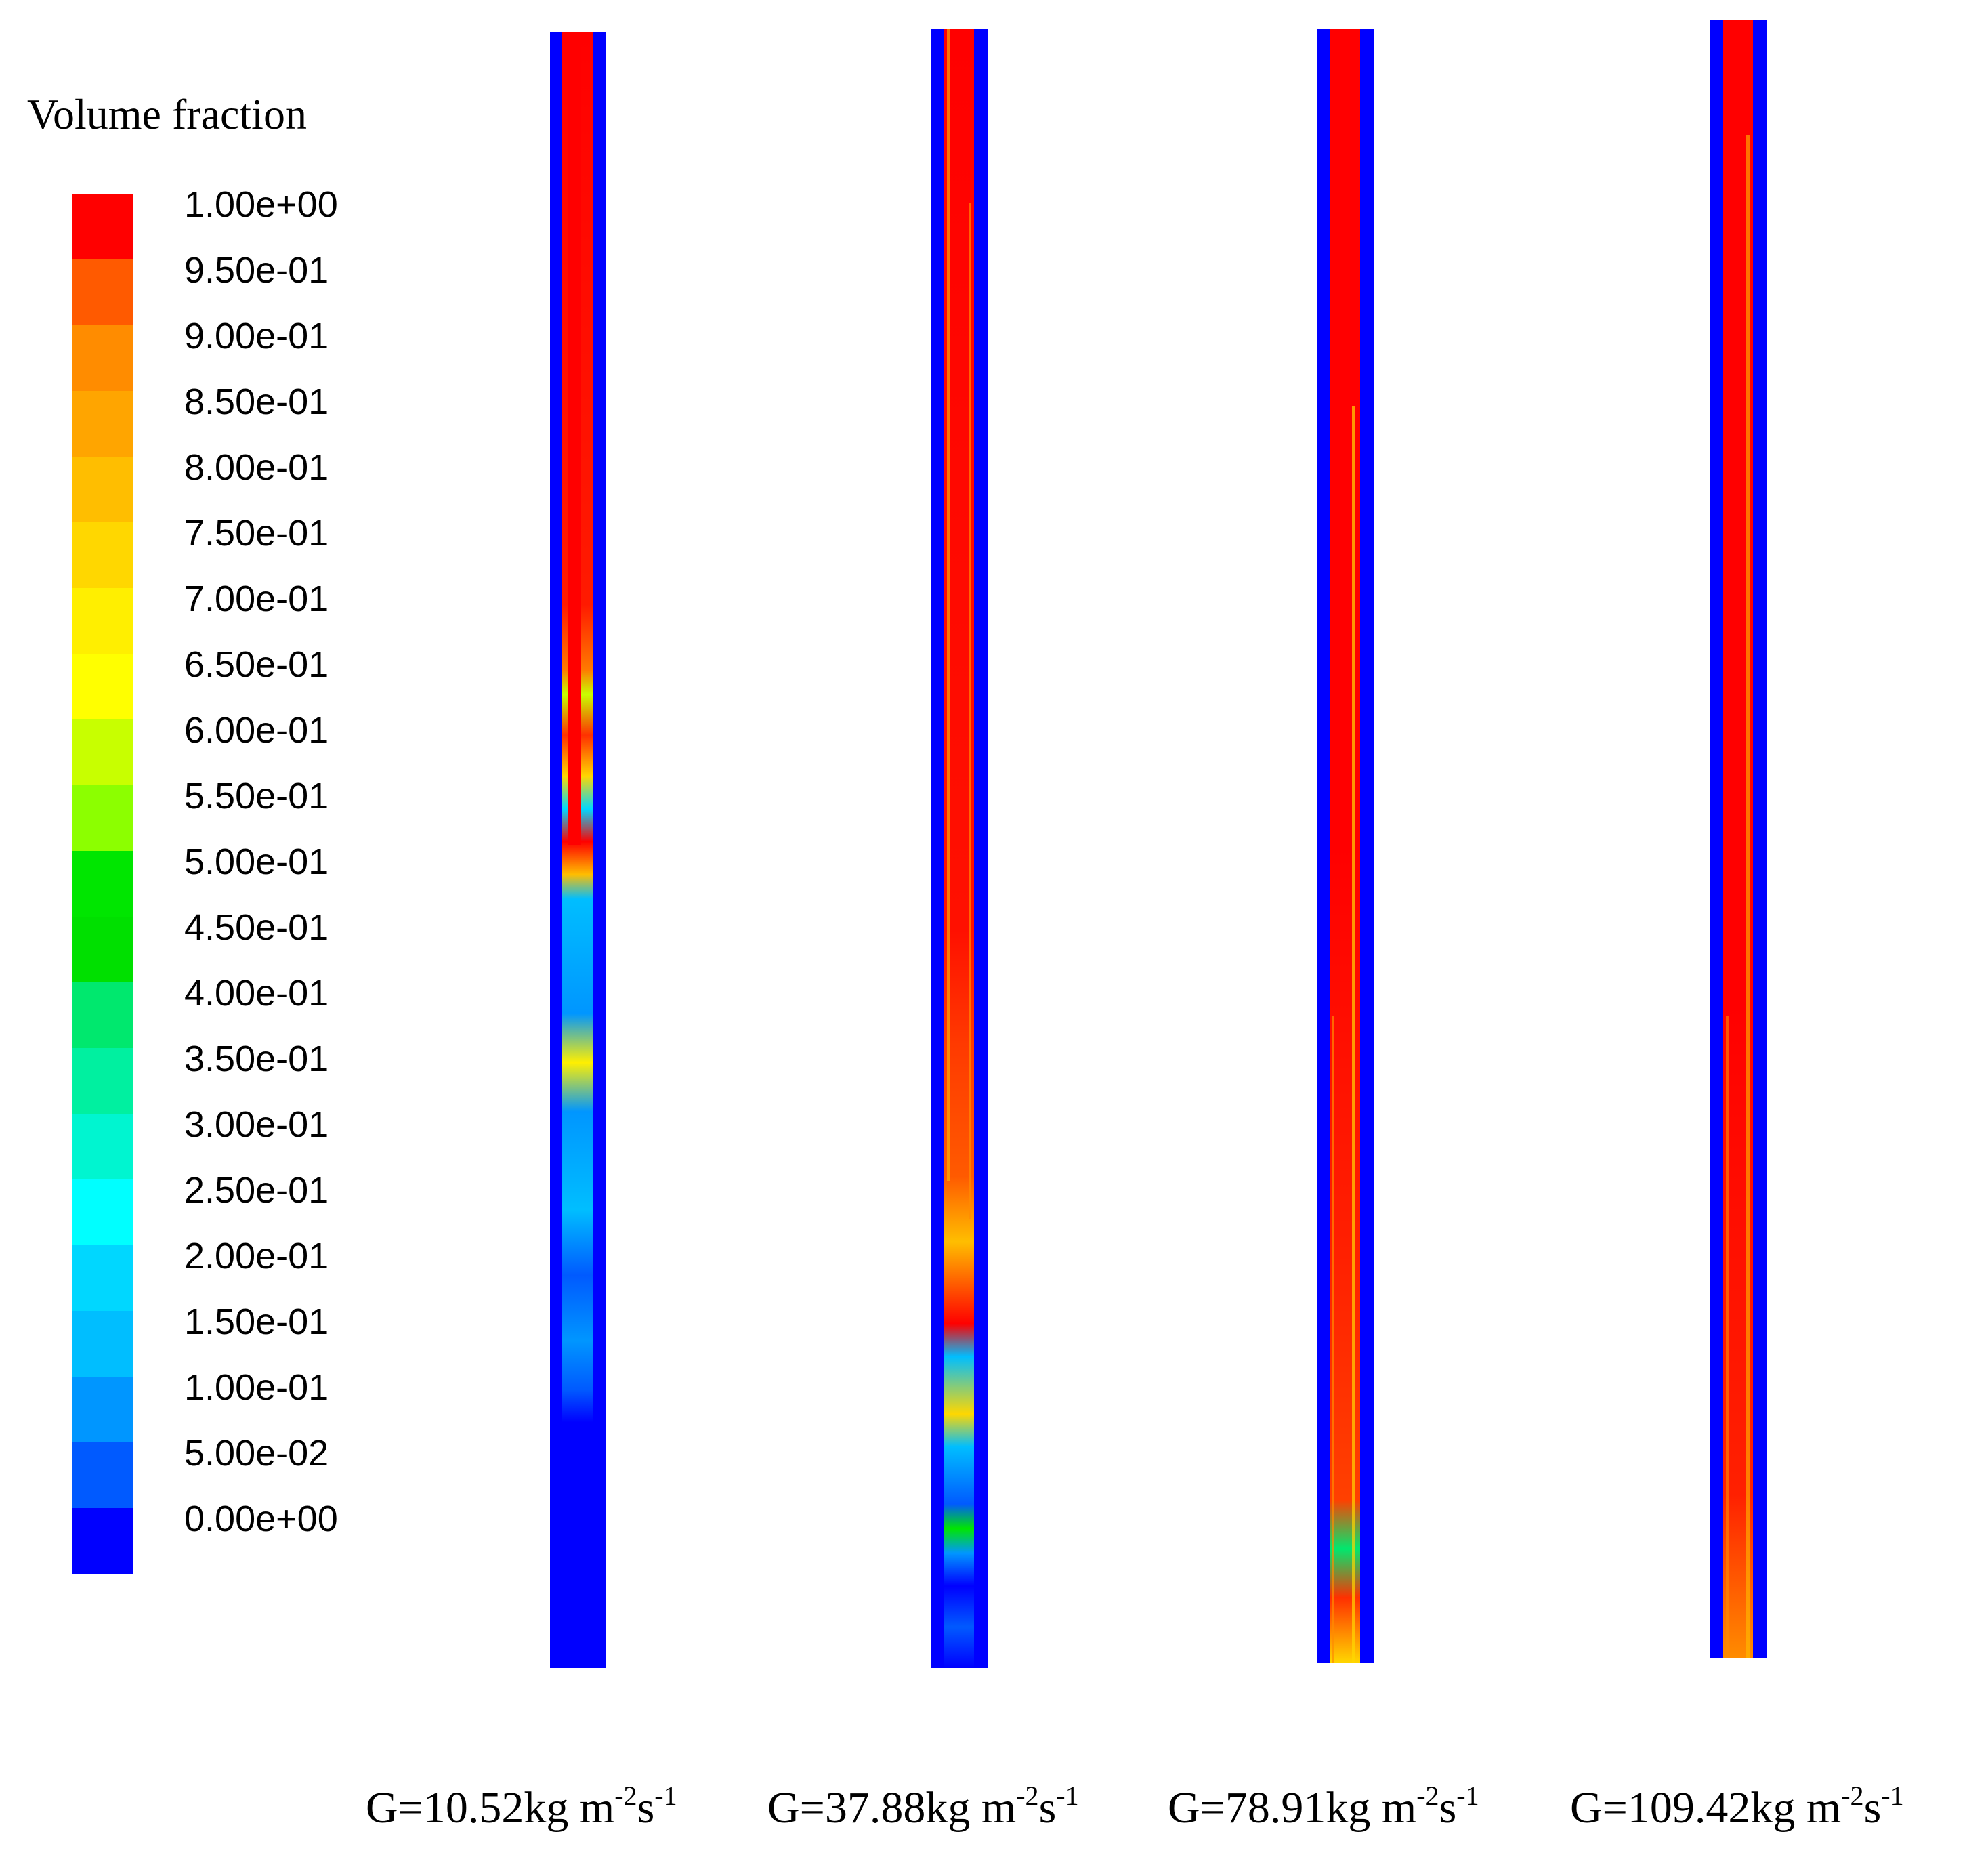  I want to click on legend-tick-label: 1.00e-01, so click(256, 1388).